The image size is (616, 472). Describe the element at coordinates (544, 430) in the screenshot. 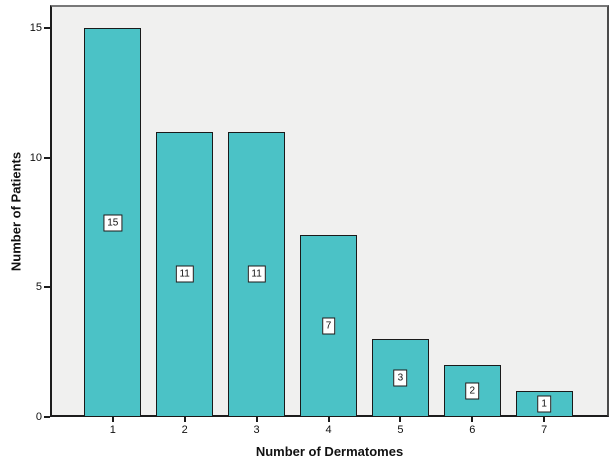

I see `x-tick-label: 7` at that location.